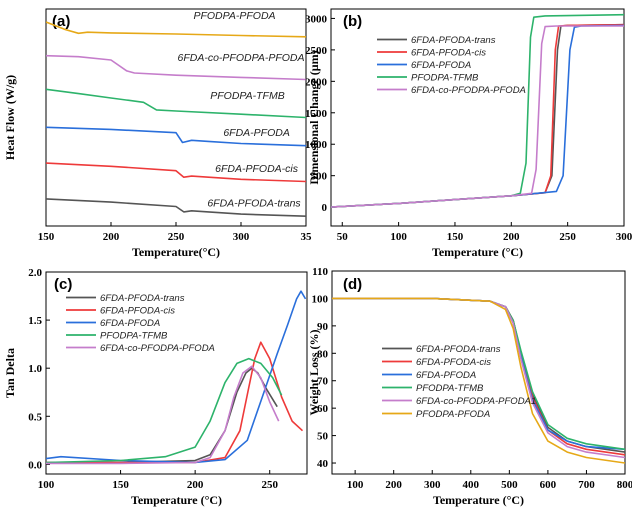 Image resolution: width=632 pixels, height=513 pixels. What do you see at coordinates (319, 177) in the screenshot?
I see `y-tick-label: 500` at bounding box center [319, 177].